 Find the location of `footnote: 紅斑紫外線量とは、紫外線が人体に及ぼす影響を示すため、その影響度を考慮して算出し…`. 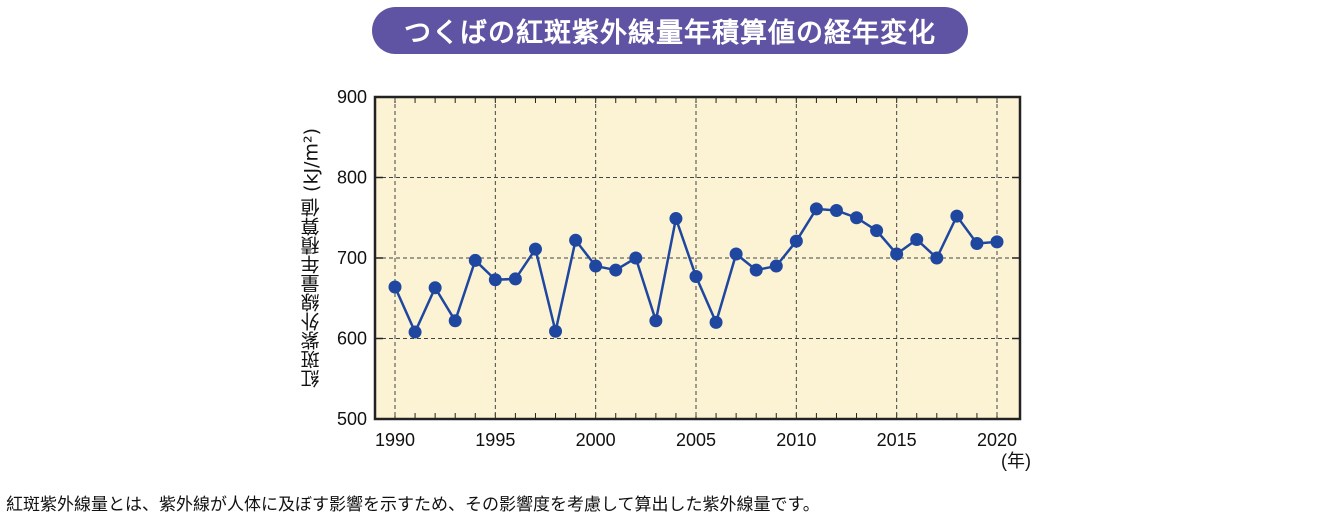

footnote: 紅斑紫外線量とは、紫外線が人体に及ぼす影響を示すため、その影響度を考慮して算出し… is located at coordinates (413, 505).